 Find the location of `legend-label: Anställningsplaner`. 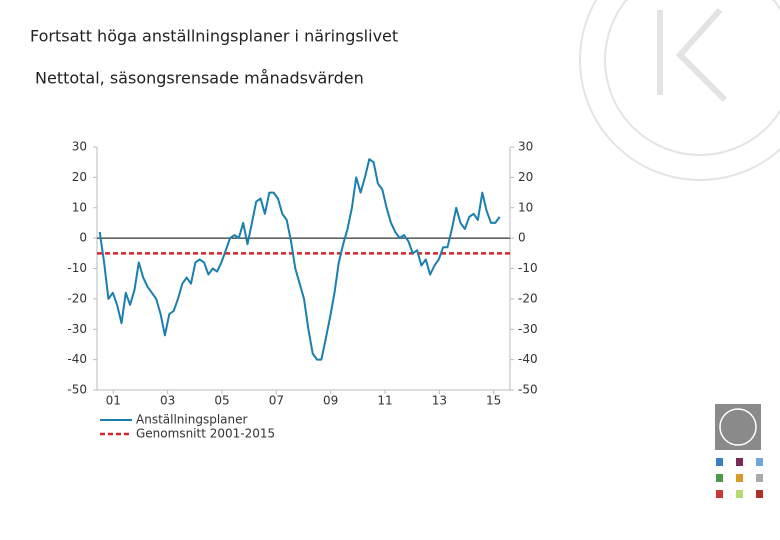

legend-label: Anställningsplaner is located at coordinates (192, 420).